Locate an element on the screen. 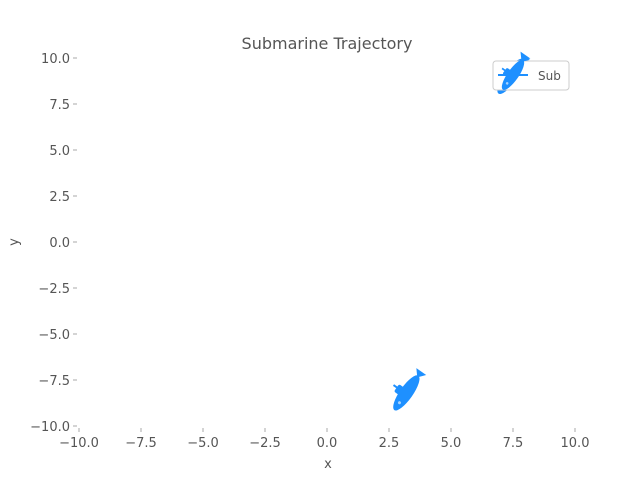 This screenshot has width=640, height=480. y-tick-label: −10.0 is located at coordinates (50, 427).